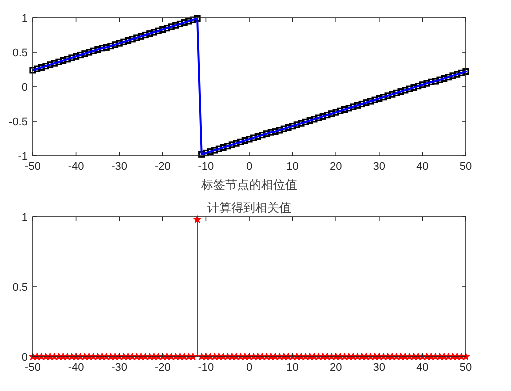 This screenshot has width=511, height=391. Describe the element at coordinates (249, 185) in the screenshot. I see `x-axis-title: 标签节点的相位值` at that location.